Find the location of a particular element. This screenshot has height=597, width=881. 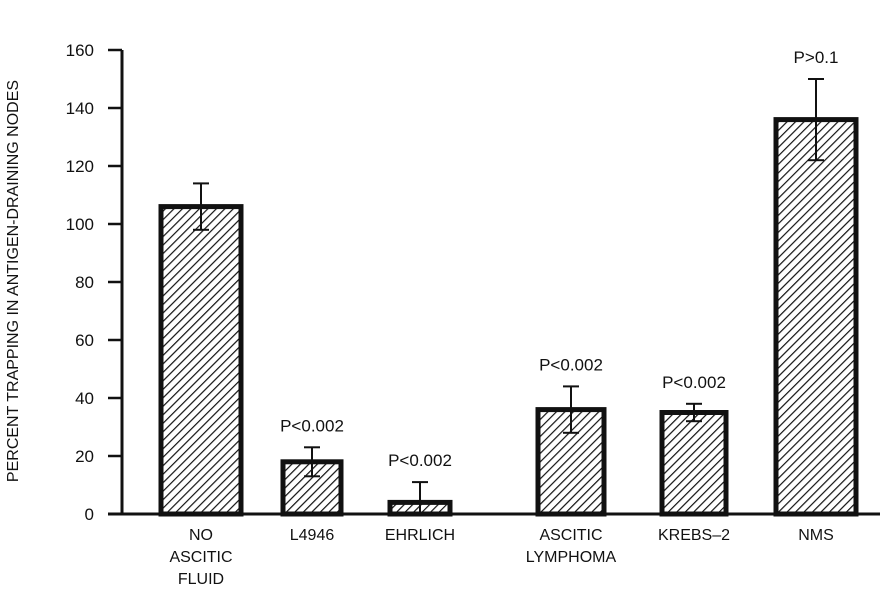

category-label: EHRLICH is located at coordinates (420, 535).